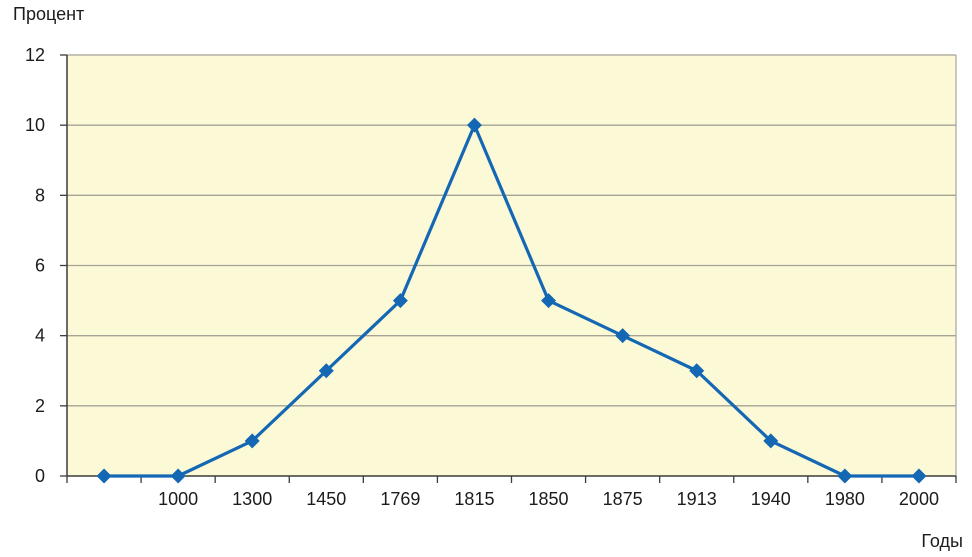  Describe the element at coordinates (549, 499) in the screenshot. I see `x-tick-label: 1850` at that location.